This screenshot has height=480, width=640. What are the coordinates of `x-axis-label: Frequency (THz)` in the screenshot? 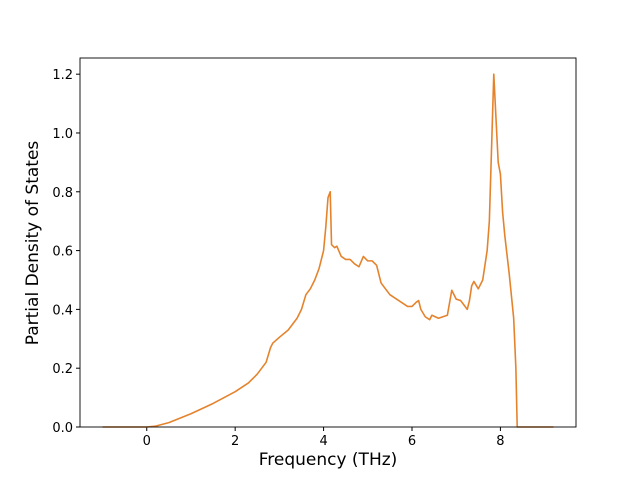 It's located at (328, 460).